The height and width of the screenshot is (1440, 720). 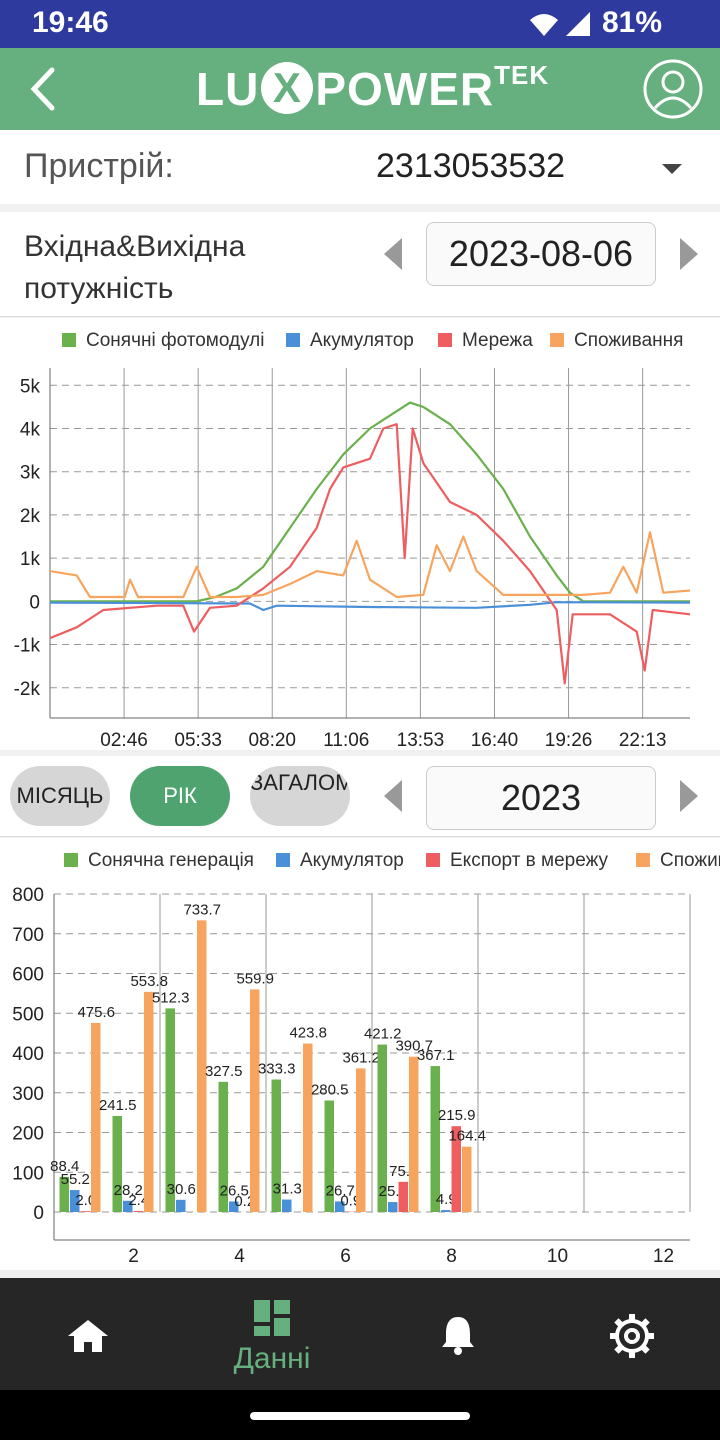 What do you see at coordinates (85, 1200) in the screenshot?
I see `chart2-data-label: 2.0` at bounding box center [85, 1200].